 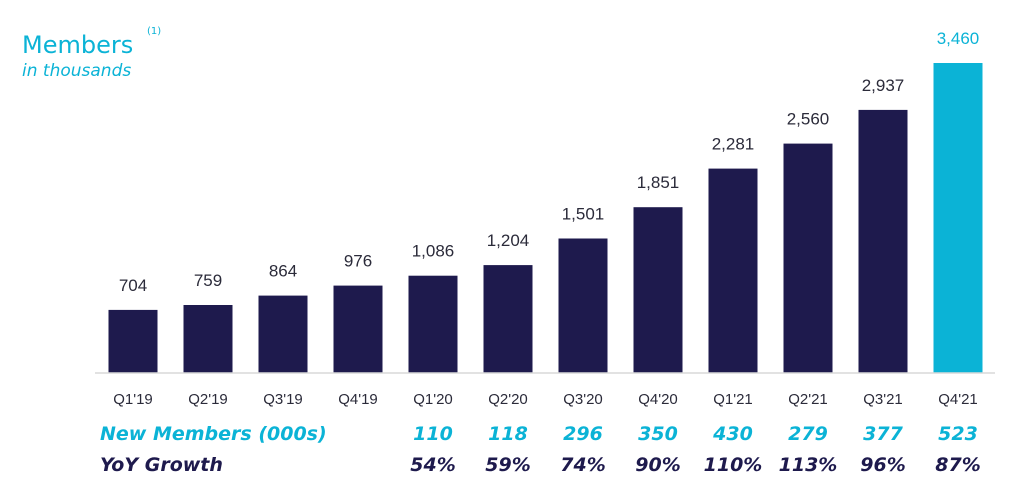 What do you see at coordinates (133, 285) in the screenshot?
I see `bar-value-label: 704` at bounding box center [133, 285].